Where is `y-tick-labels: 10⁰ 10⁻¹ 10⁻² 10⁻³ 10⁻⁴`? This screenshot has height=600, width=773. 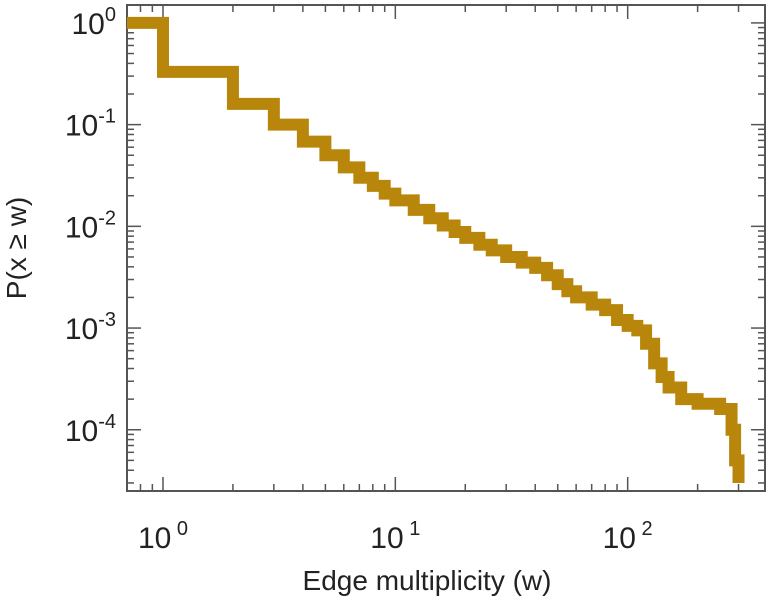
y-tick-labels: 10⁰ 10⁻¹ 10⁻² 10⁻³ 10⁻⁴ is located at coordinates (90, 226).